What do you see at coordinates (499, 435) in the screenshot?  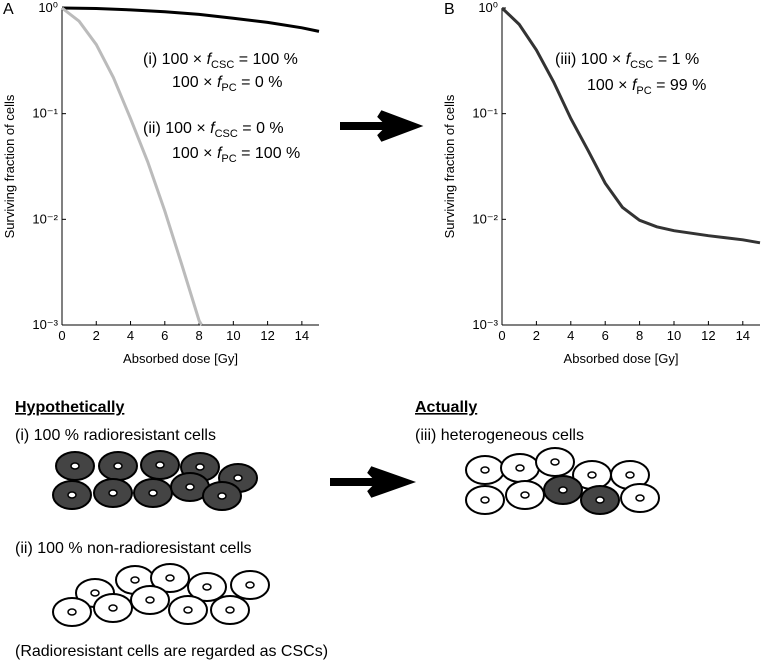 I see `group-label: (iii) heterogeneous cells` at bounding box center [499, 435].